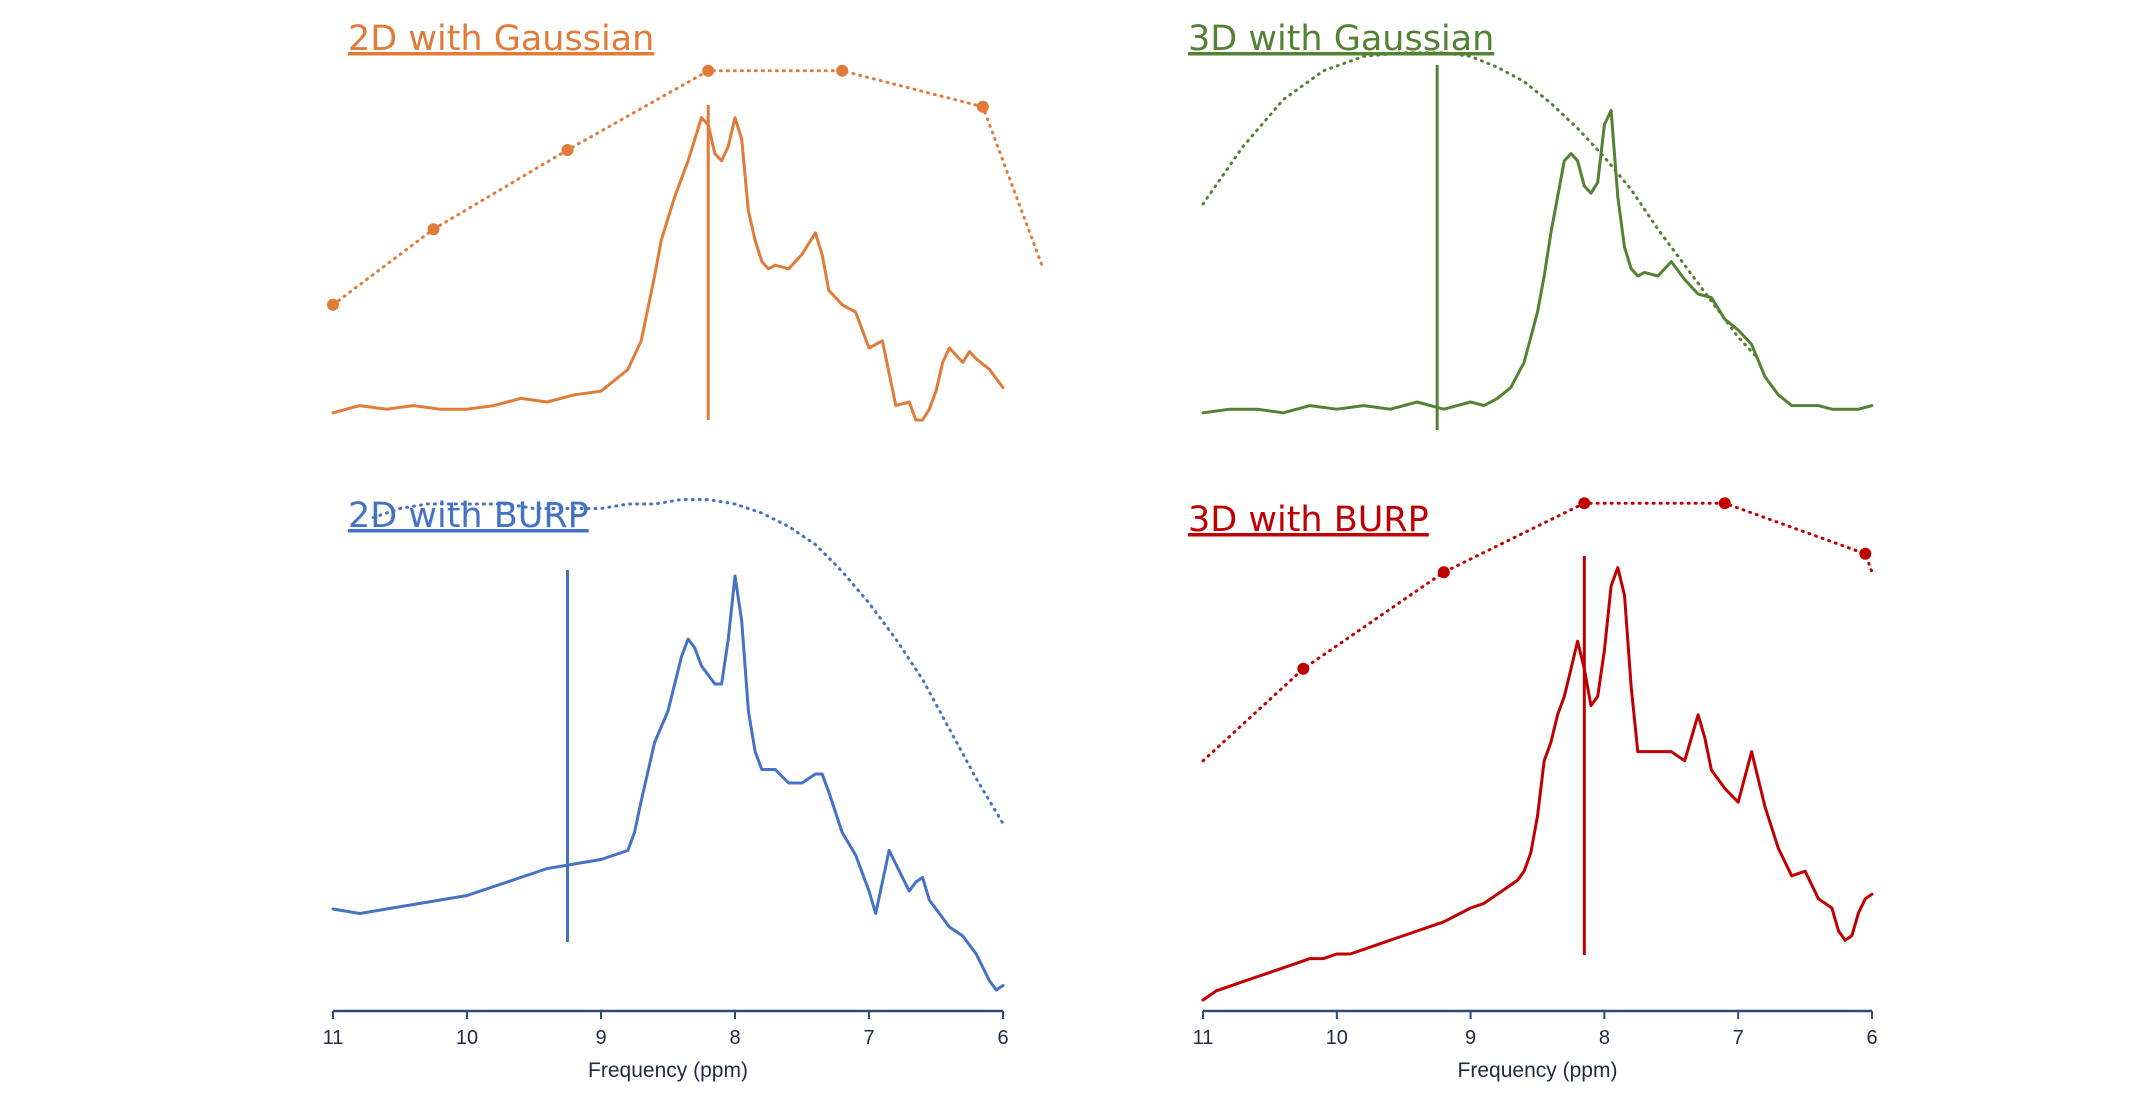  What do you see at coordinates (501, 39) in the screenshot?
I see `panel-title: 2D with Gaussian` at bounding box center [501, 39].